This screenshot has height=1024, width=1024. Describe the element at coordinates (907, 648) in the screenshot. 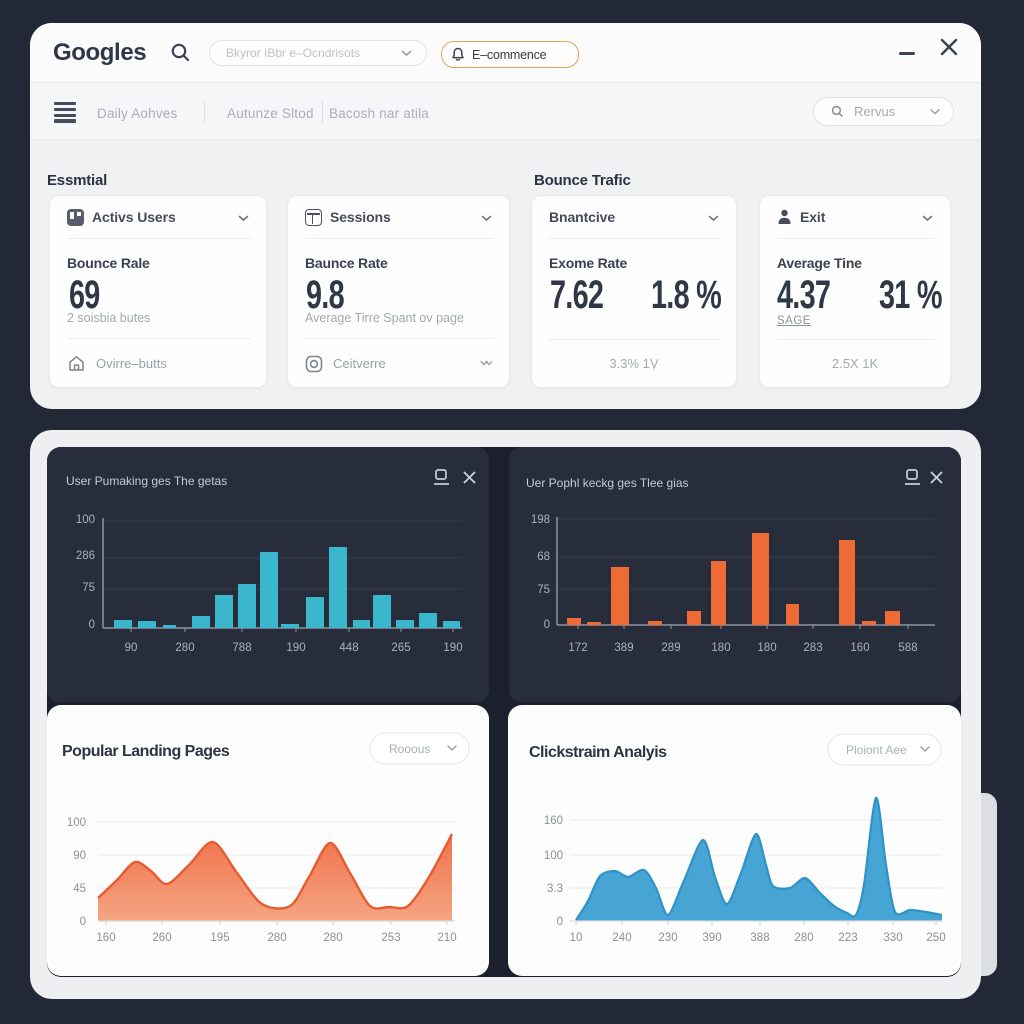

I see `svg-text: 588` at that location.